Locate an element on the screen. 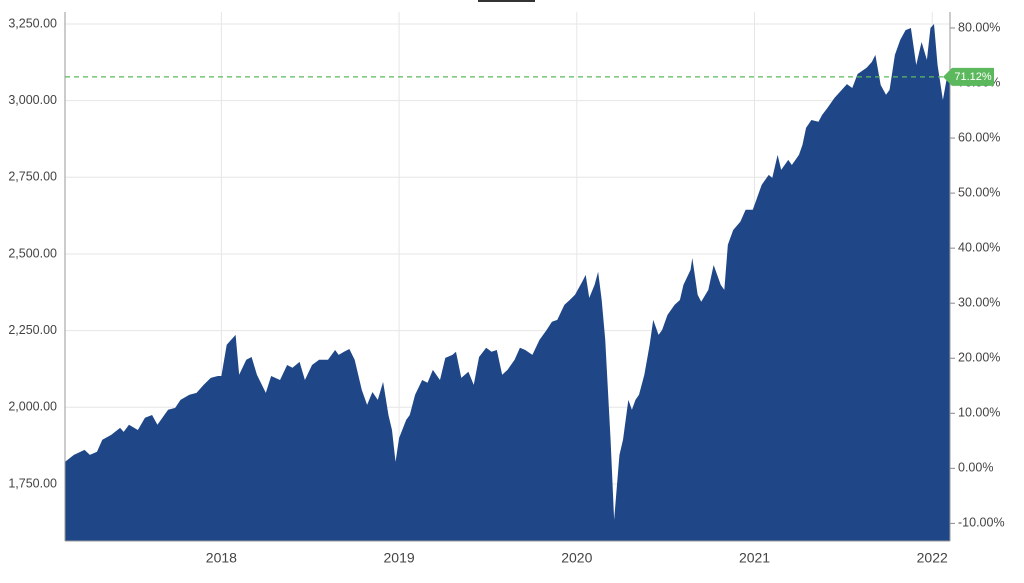  y2-tick-label: 10.00% is located at coordinates (979, 413).